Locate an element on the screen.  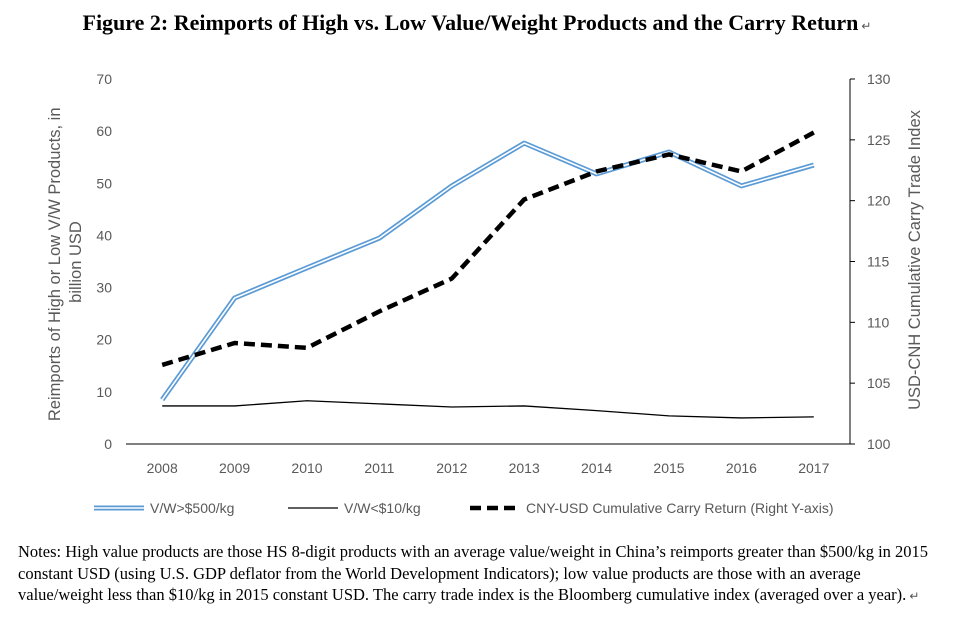
left-y-tick-label: 70 is located at coordinates (104, 79).